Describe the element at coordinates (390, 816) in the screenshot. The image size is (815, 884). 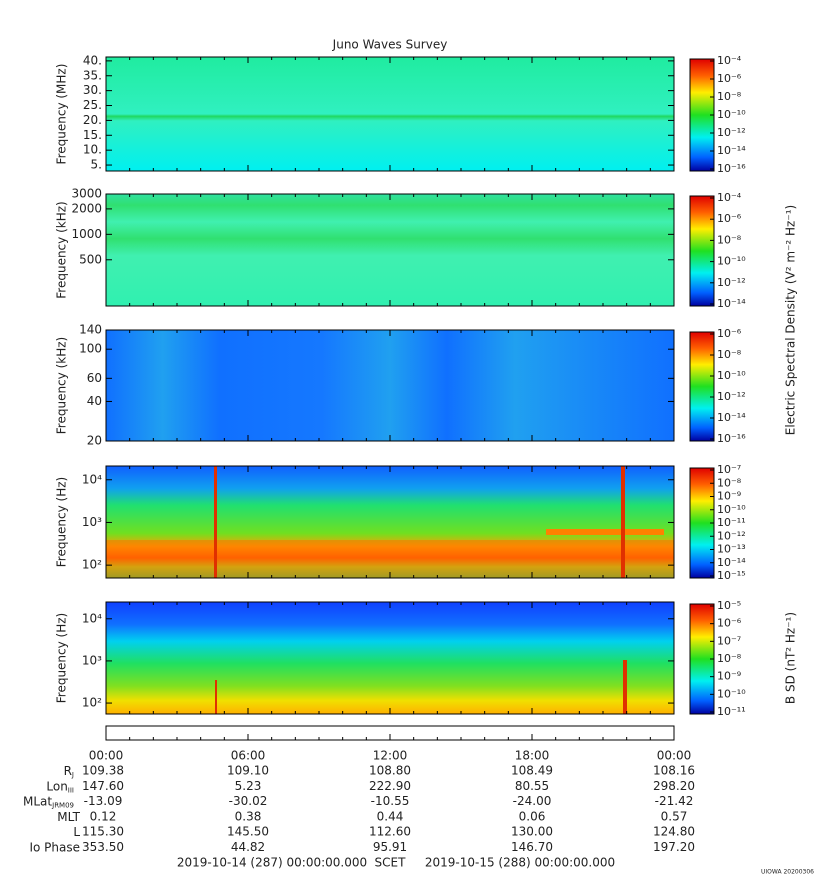
I see `eph-value: 0.44` at that location.